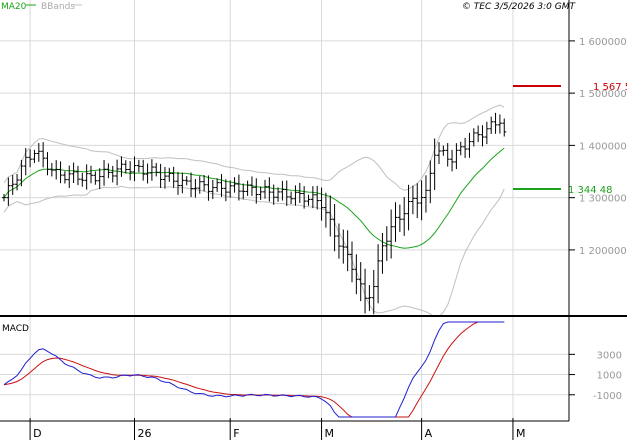 This screenshot has height=440, width=627. Describe the element at coordinates (519, 7) in the screenshot. I see `header-copyright: © TEC 3/5/2026 3:0 GMT` at that location.